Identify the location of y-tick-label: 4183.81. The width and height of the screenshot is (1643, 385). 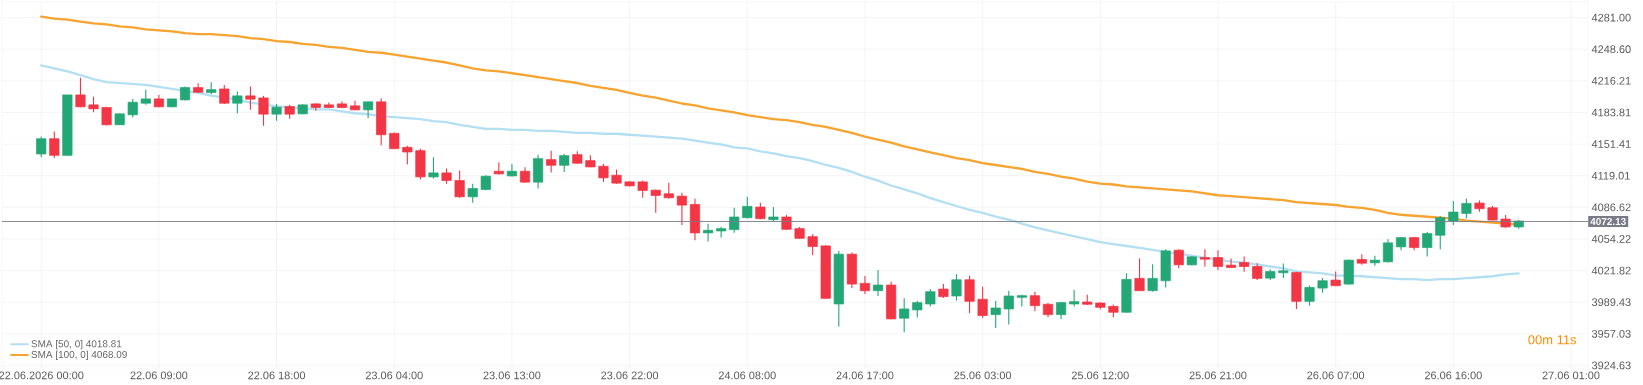
(1611, 112).